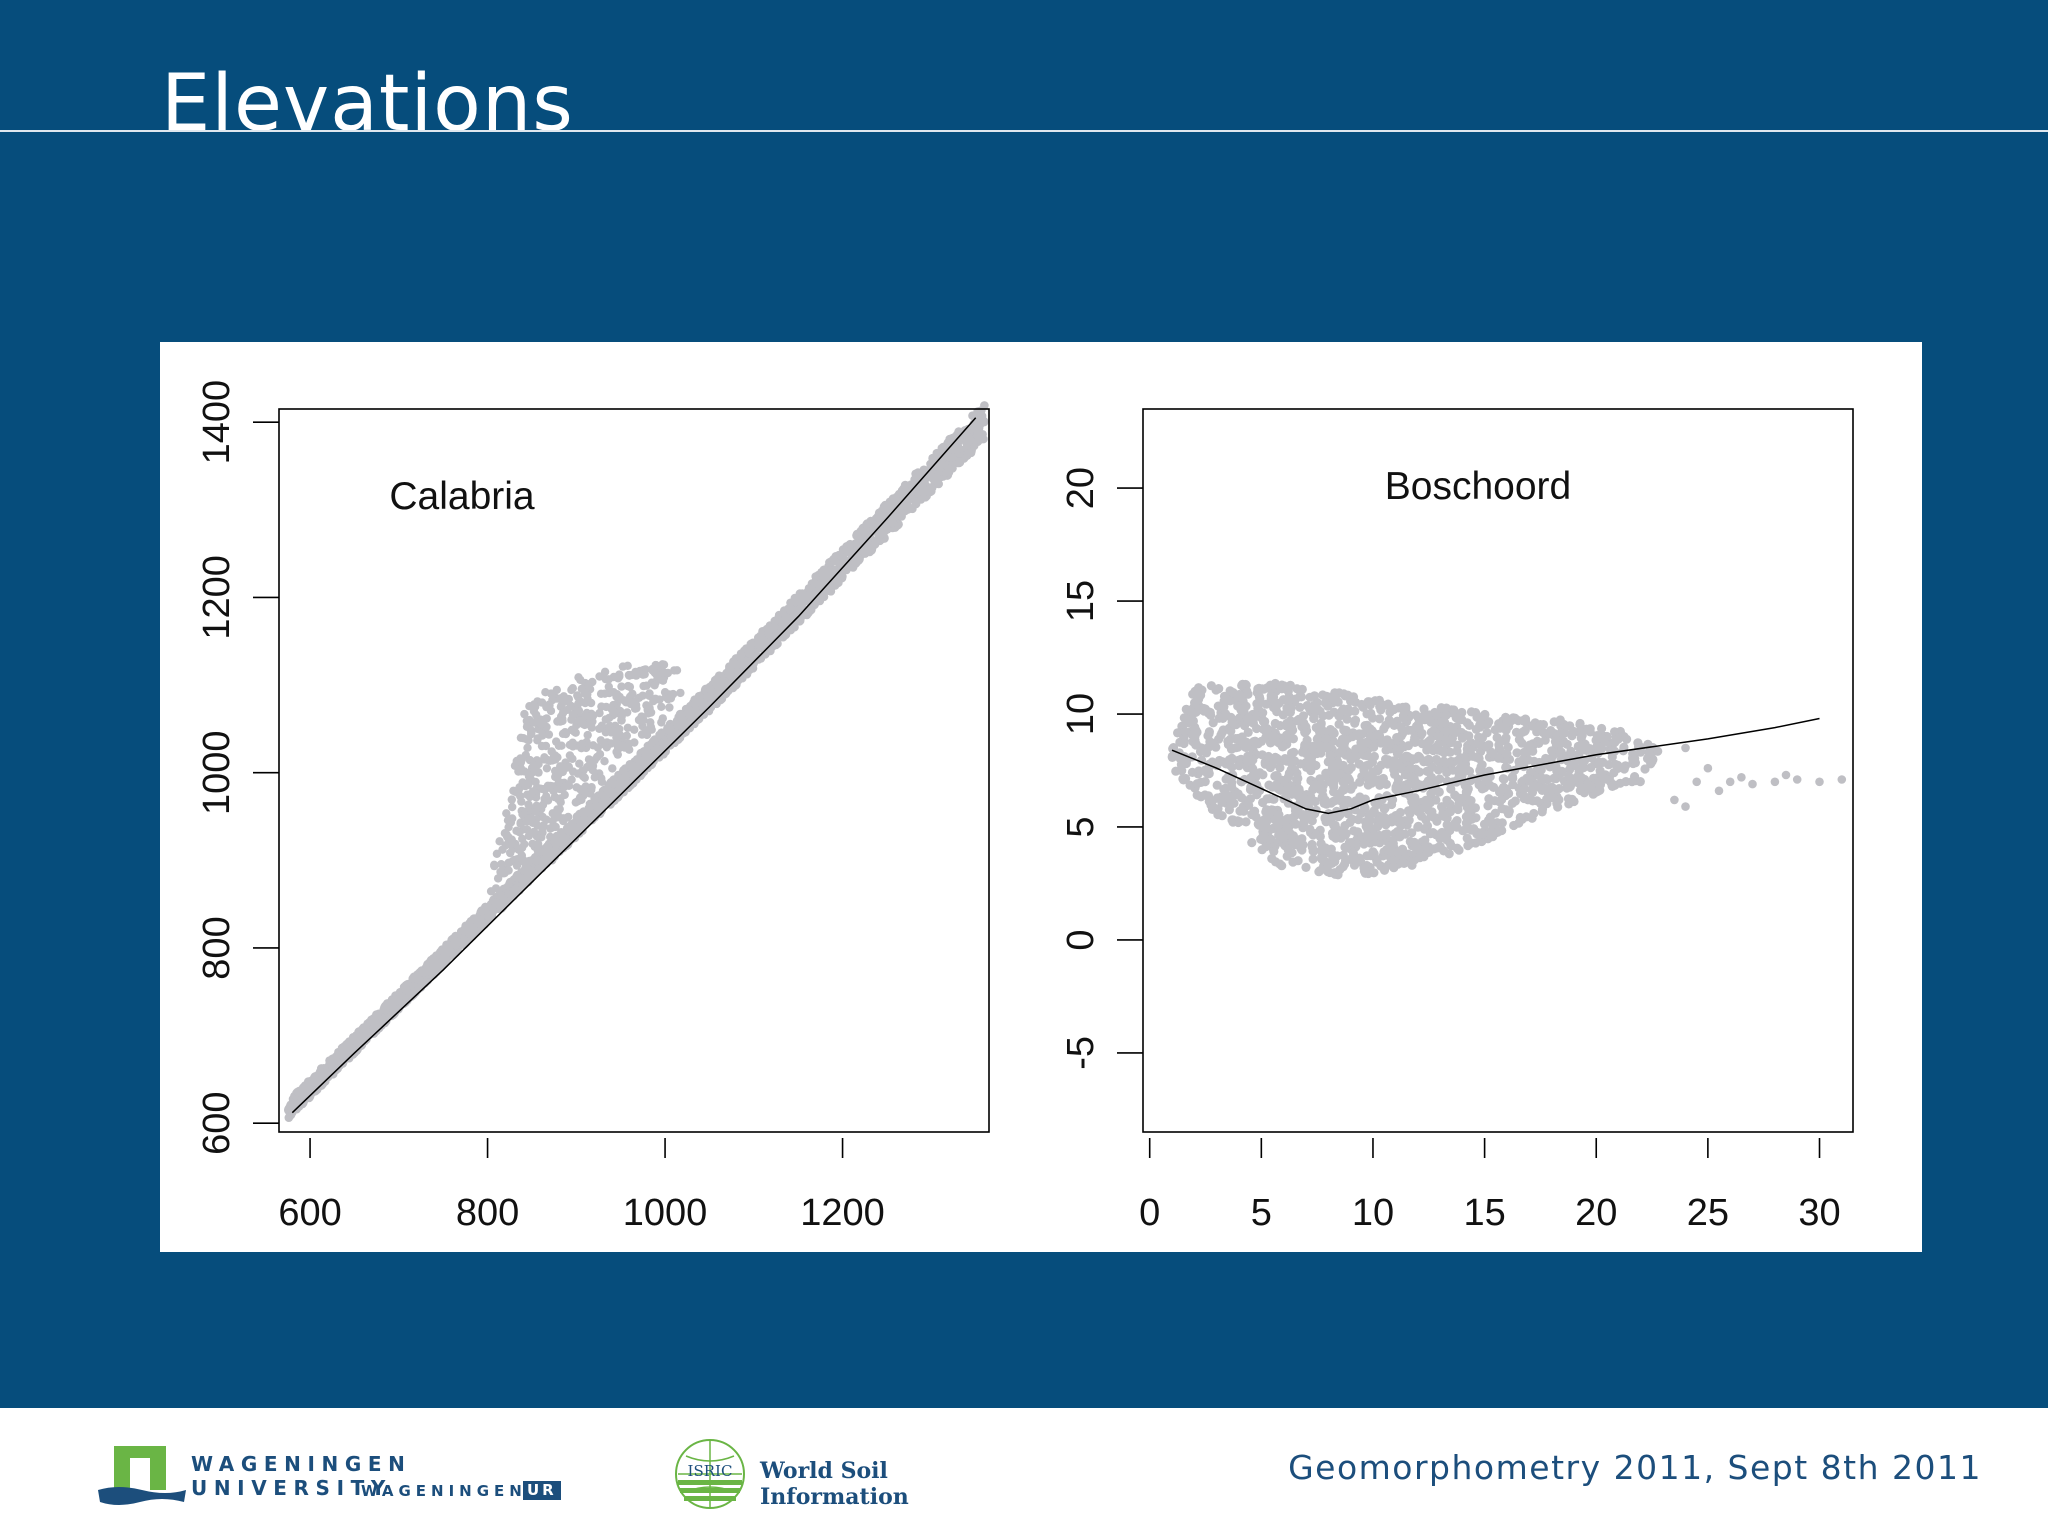 Image resolution: width=2048 pixels, height=1536 pixels. Describe the element at coordinates (842, 1213) in the screenshot. I see `x-tick-label: 1200` at that location.